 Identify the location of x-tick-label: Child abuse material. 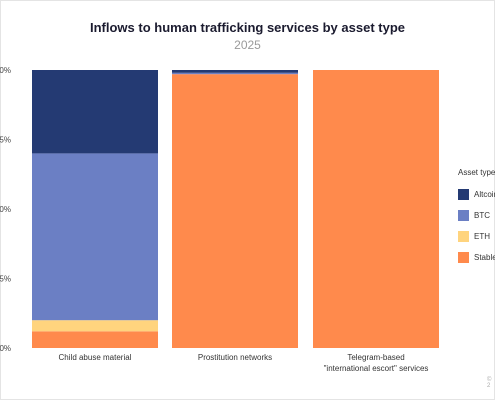
(95, 357).